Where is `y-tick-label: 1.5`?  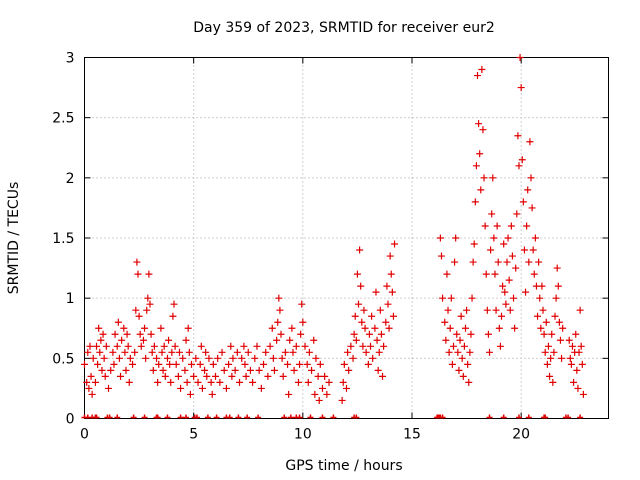
y-tick-label: 1.5 is located at coordinates (63, 239).